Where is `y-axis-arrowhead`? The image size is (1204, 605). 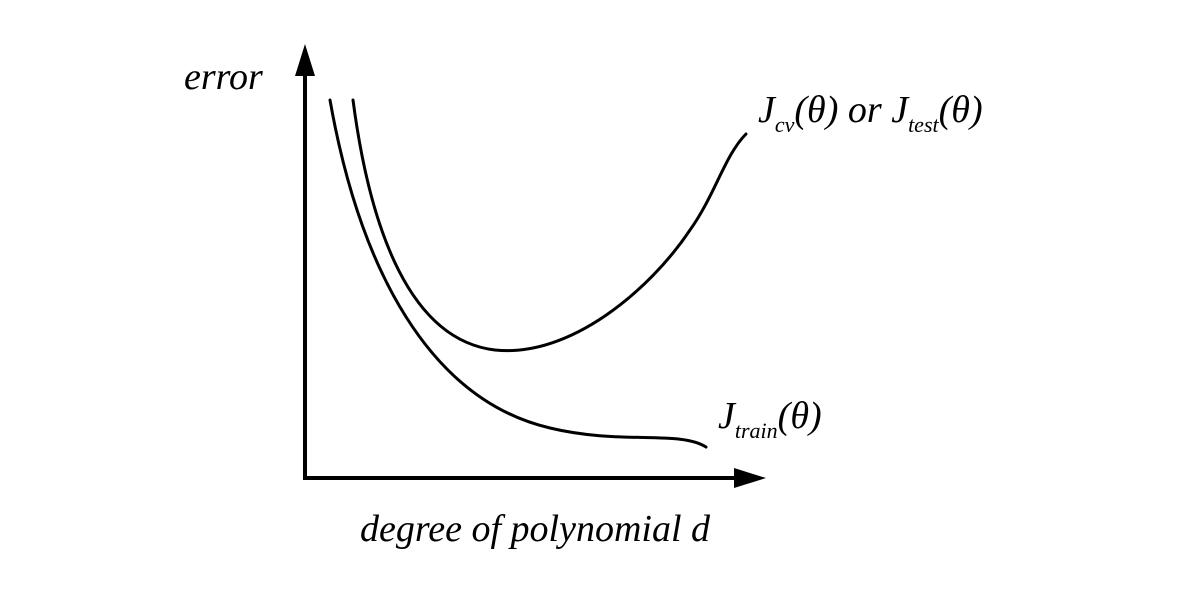
y-axis-arrowhead is located at coordinates (305, 60).